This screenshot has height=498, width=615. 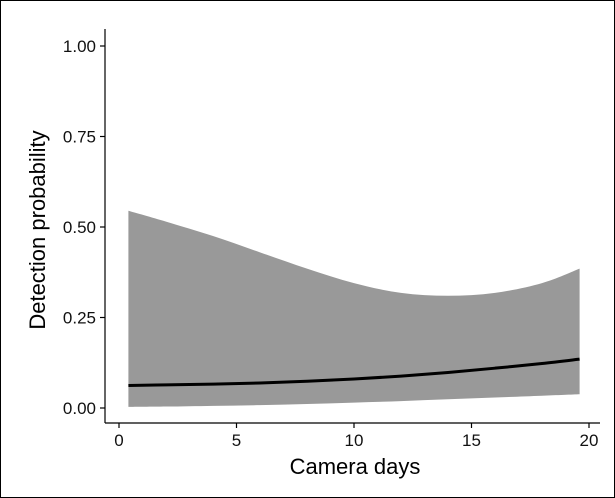 What do you see at coordinates (118, 440) in the screenshot?
I see `x-tick-label: 0` at bounding box center [118, 440].